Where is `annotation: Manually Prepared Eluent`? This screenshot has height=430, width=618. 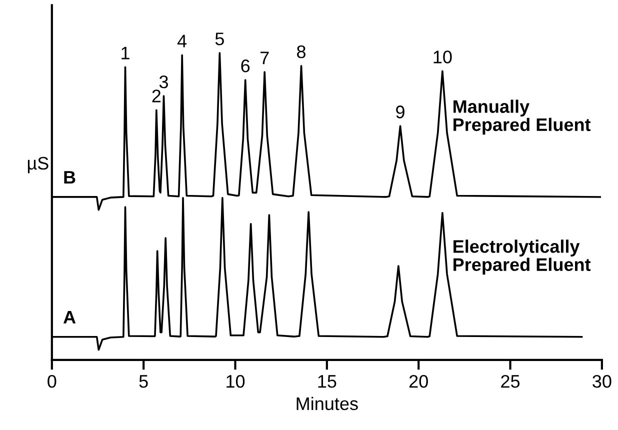
annotation: Manually Prepared Eluent is located at coordinates (522, 117).